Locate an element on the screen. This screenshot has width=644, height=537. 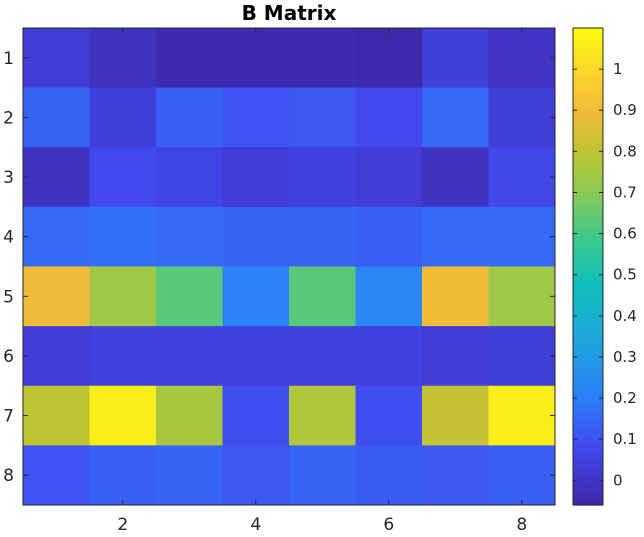
heatmap-cell-r7-c3 is located at coordinates (189, 415).